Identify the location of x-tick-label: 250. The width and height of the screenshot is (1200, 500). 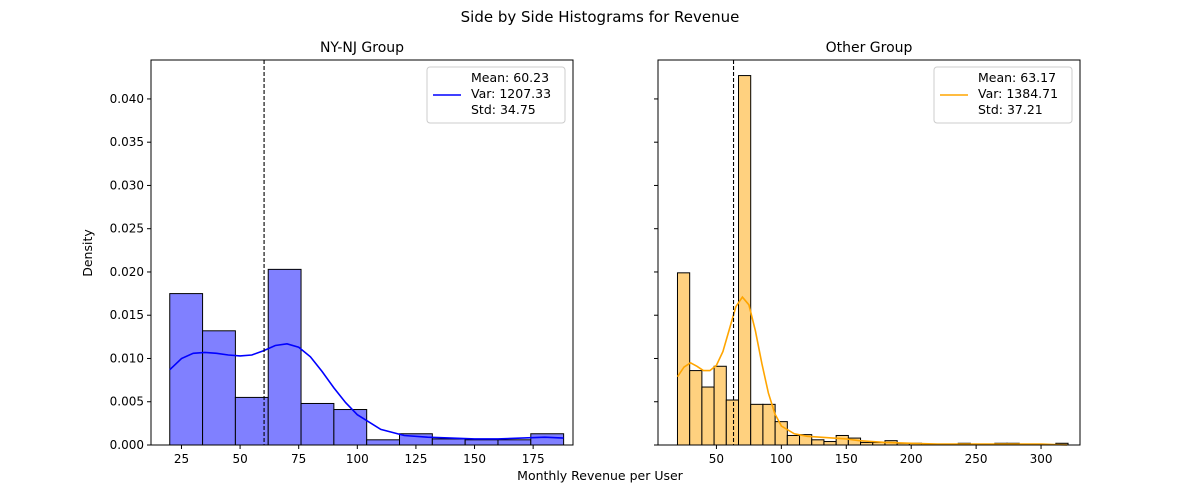
(976, 459).